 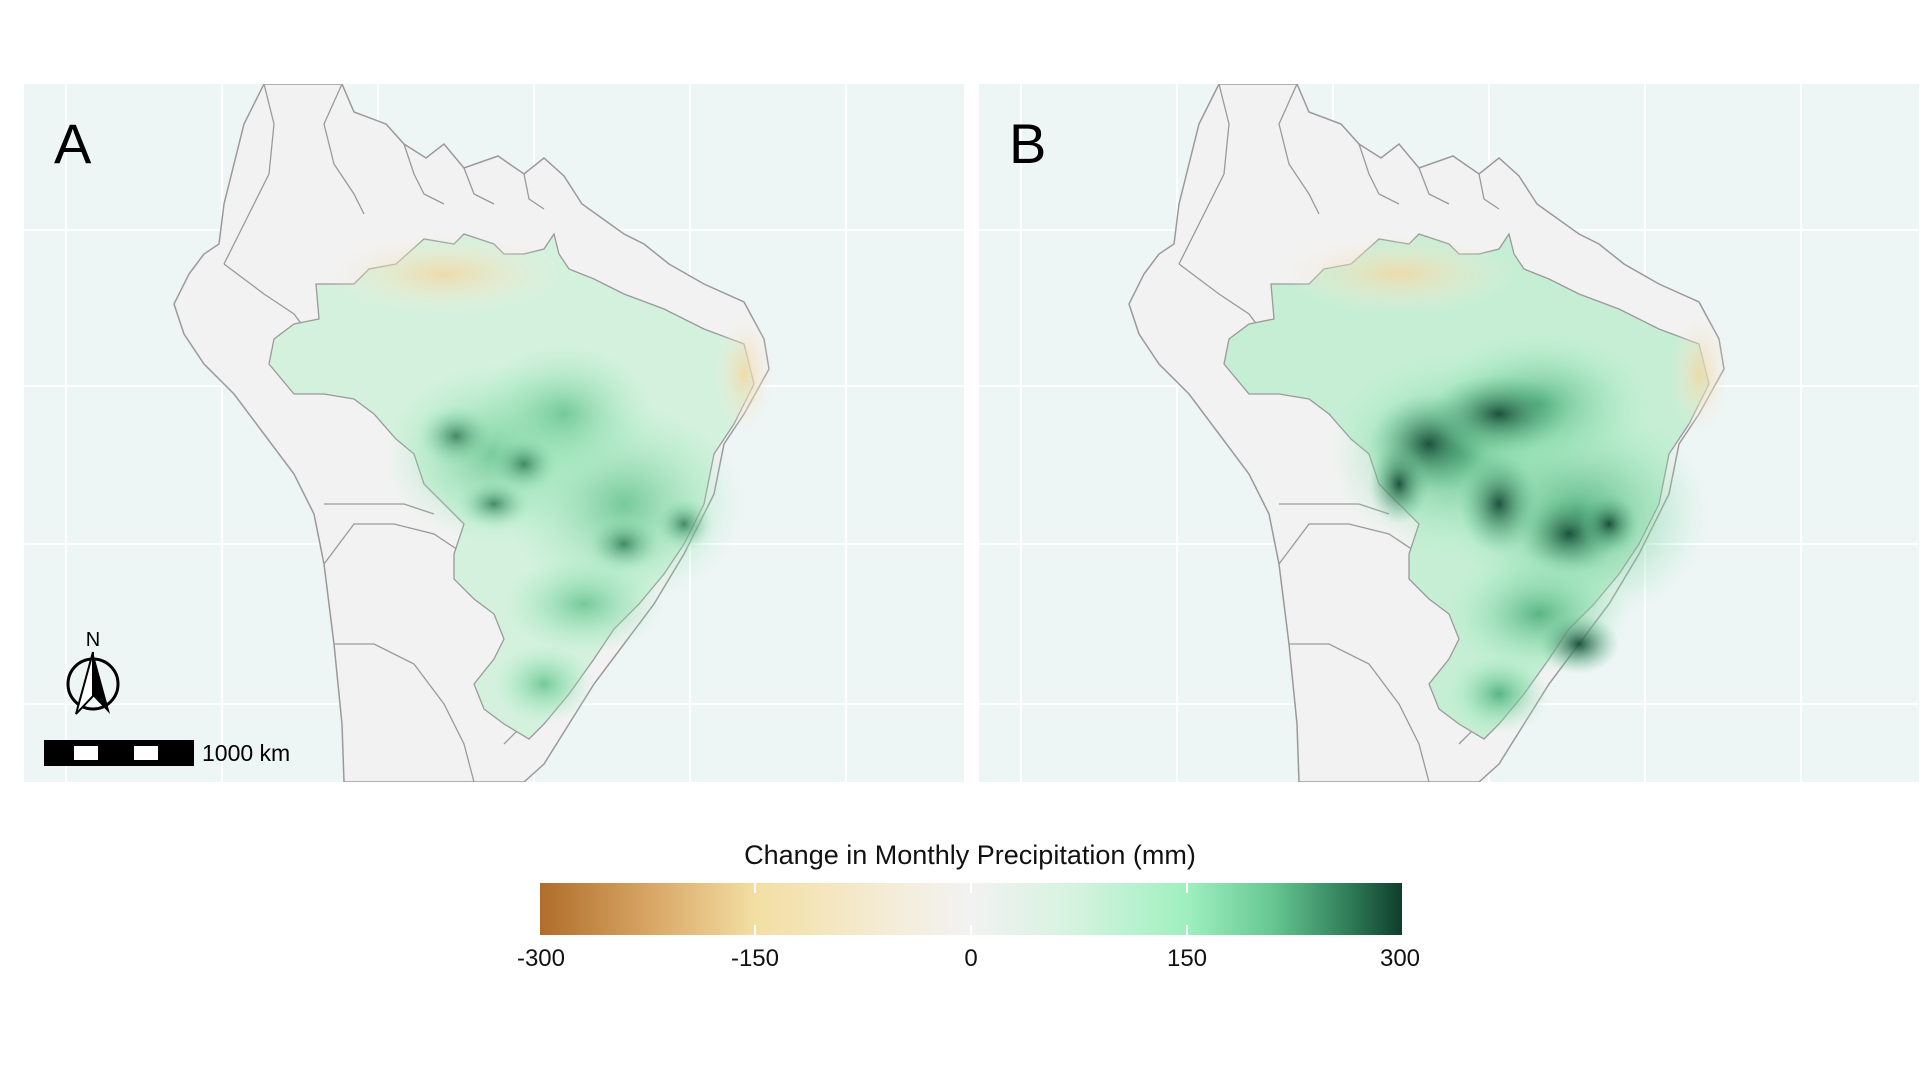 I want to click on legend-tick-label: 150, so click(x=1187, y=958).